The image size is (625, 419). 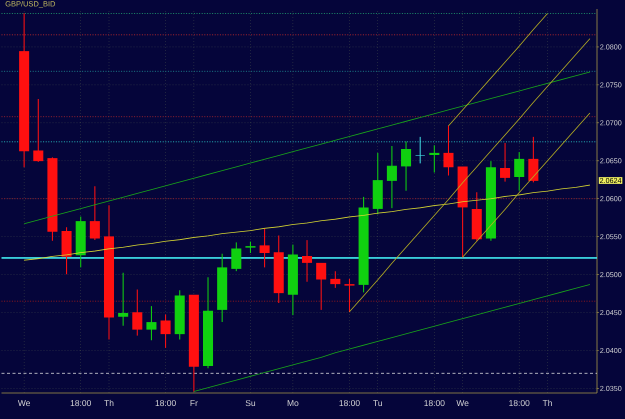 I want to click on x-tick-label: Fr, so click(x=194, y=403).